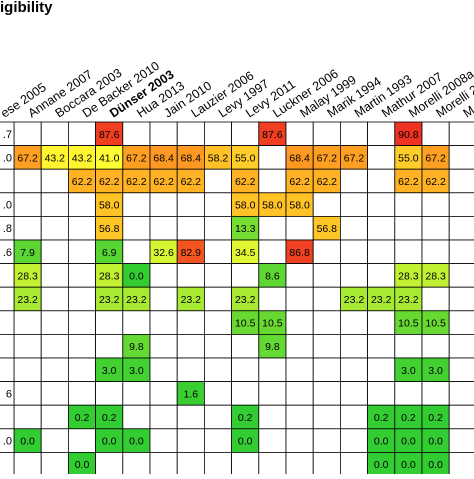 The height and width of the screenshot is (479, 474). Describe the element at coordinates (327, 158) in the screenshot. I see `cell-value: 67.2` at that location.